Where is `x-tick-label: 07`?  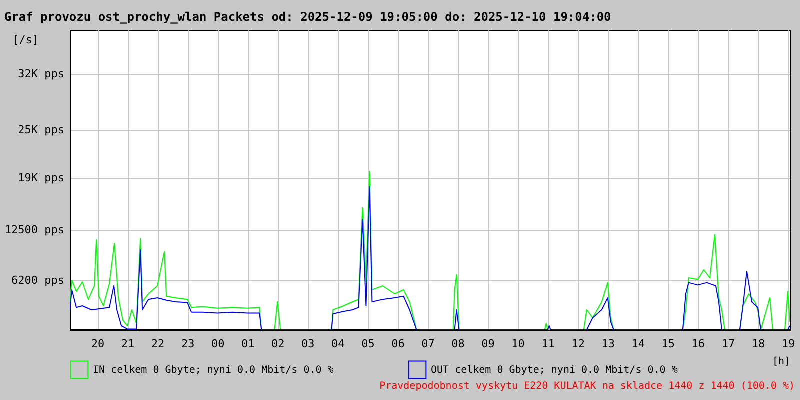 x-tick-label: 07 is located at coordinates (428, 344).